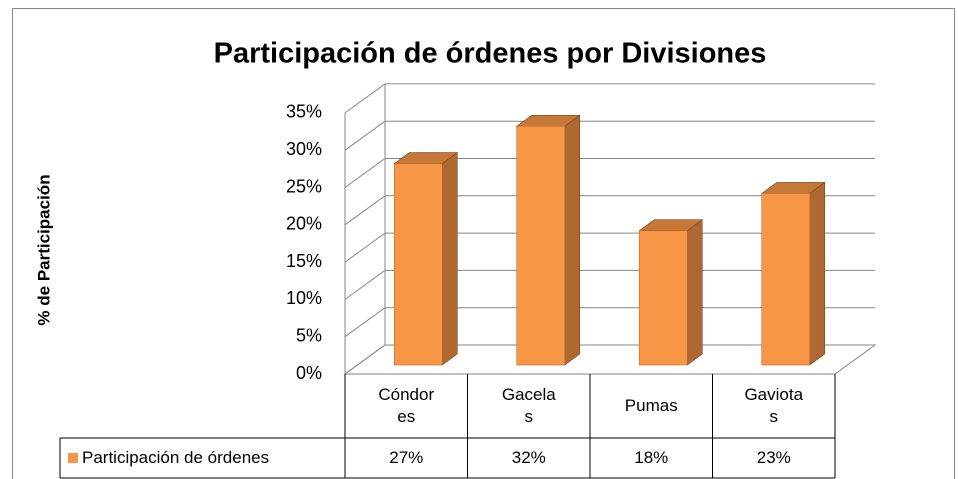  I want to click on y-tick-label: 20%, so click(304, 224).